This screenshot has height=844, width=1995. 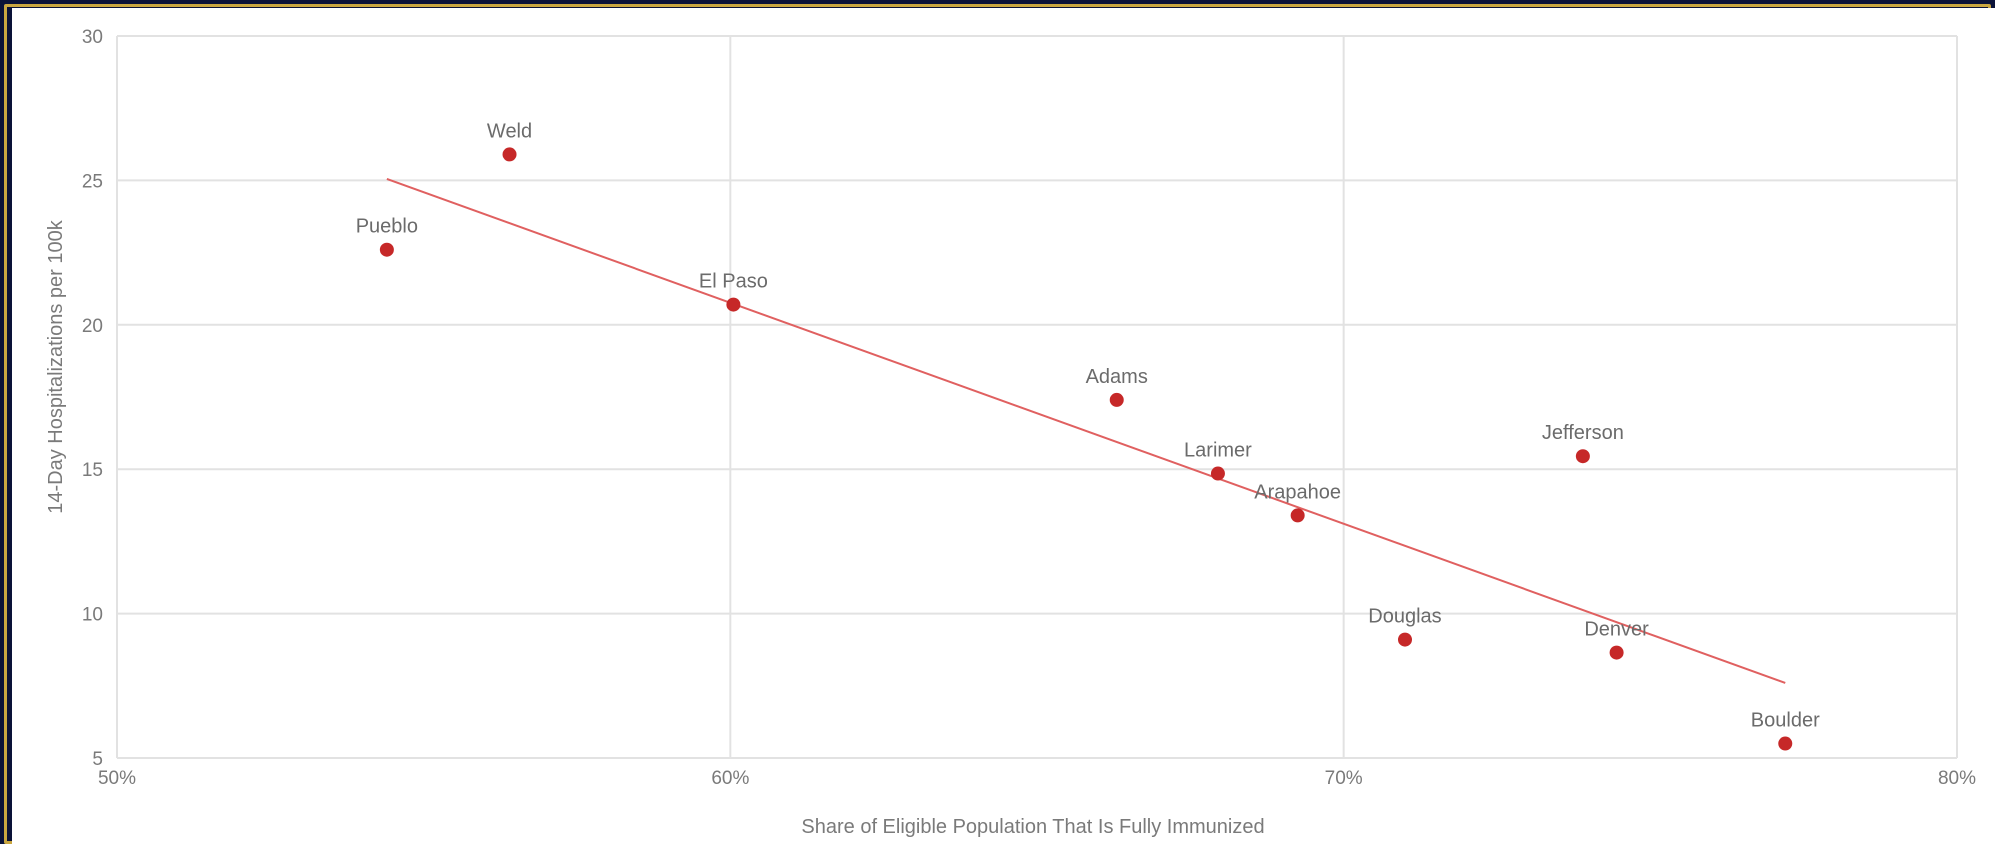 What do you see at coordinates (1297, 492) in the screenshot?
I see `data-point-label: Arapahoe` at bounding box center [1297, 492].